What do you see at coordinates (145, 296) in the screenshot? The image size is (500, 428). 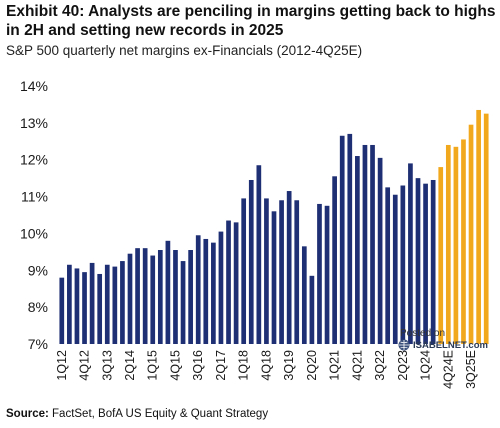 I see `bar-4Q14` at bounding box center [145, 296].